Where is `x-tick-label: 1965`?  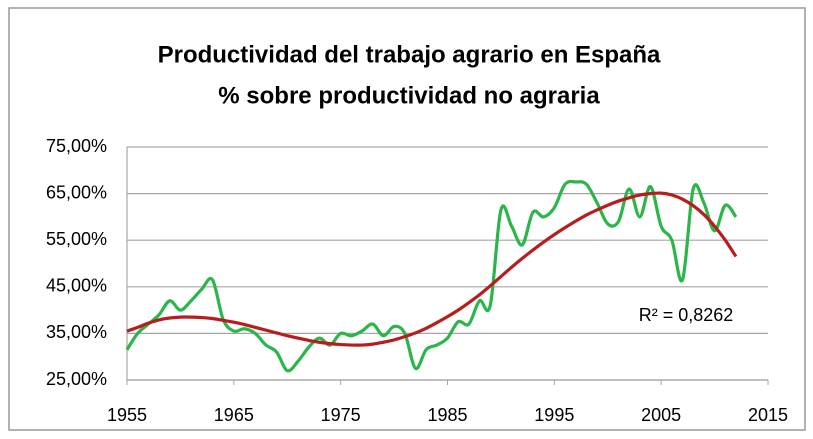
x-tick-label: 1965 is located at coordinates (234, 415).